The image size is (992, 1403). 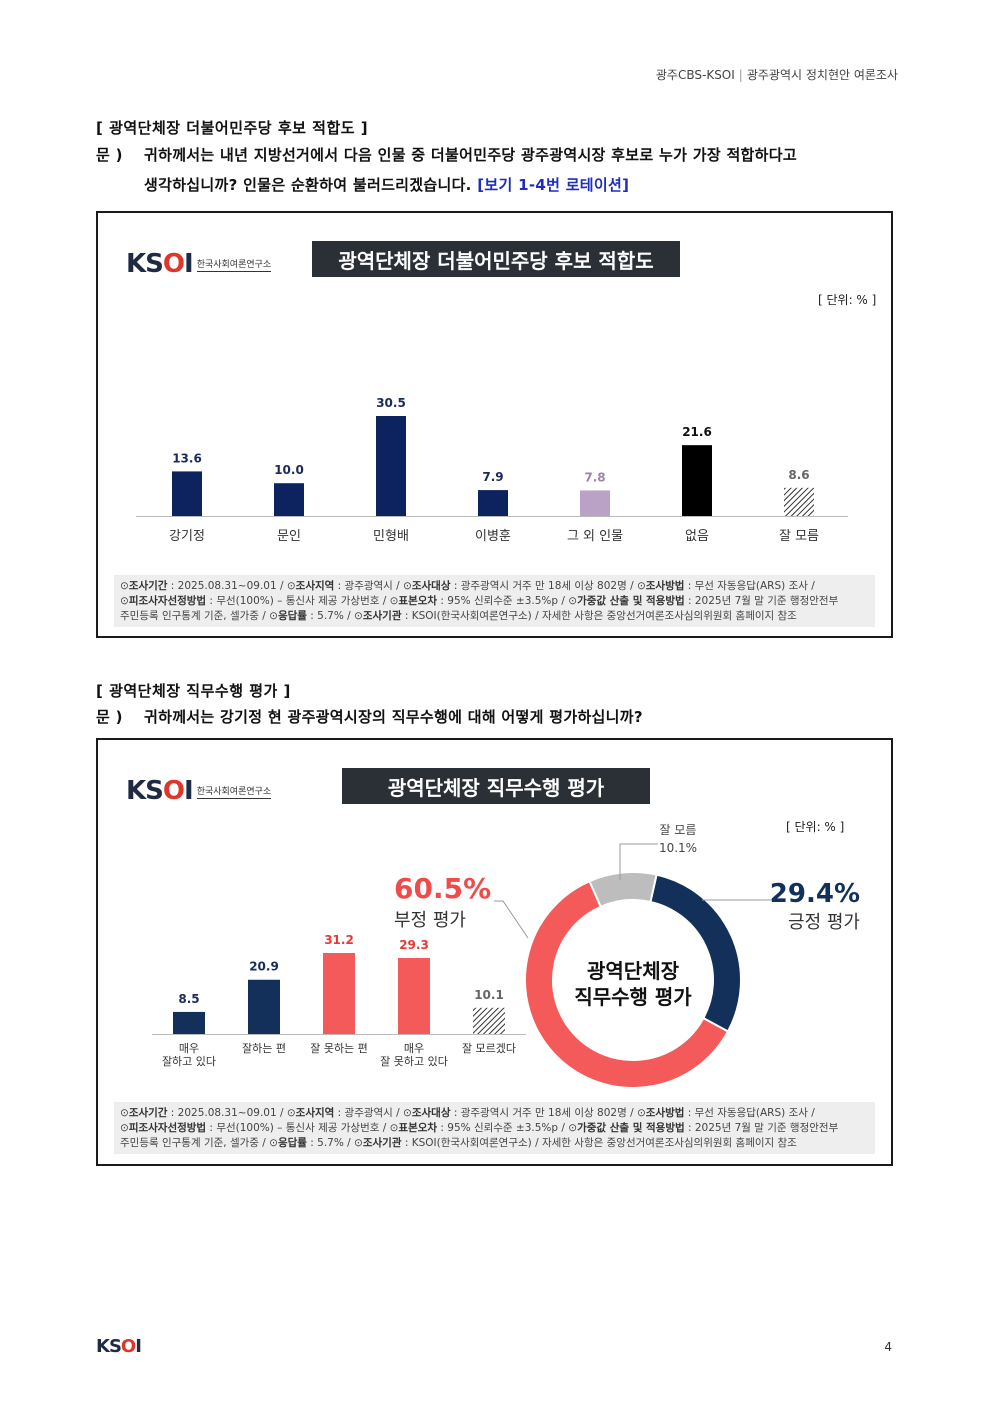 What do you see at coordinates (119, 1346) in the screenshot?
I see `page-footer-logo: KSOI` at bounding box center [119, 1346].